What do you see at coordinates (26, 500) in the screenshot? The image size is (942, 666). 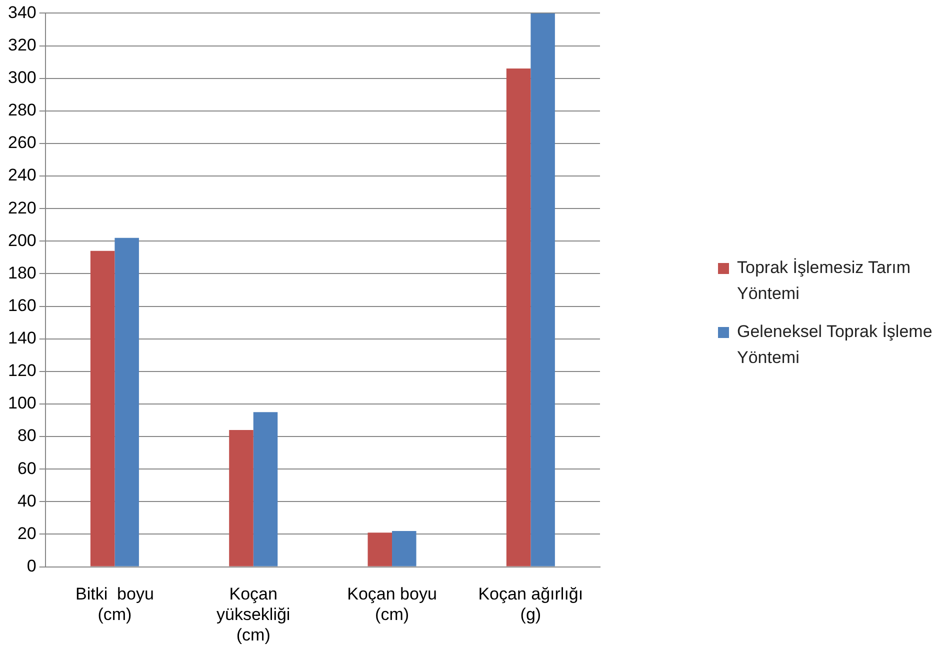 I see `y-tick-label: 40` at bounding box center [26, 500].